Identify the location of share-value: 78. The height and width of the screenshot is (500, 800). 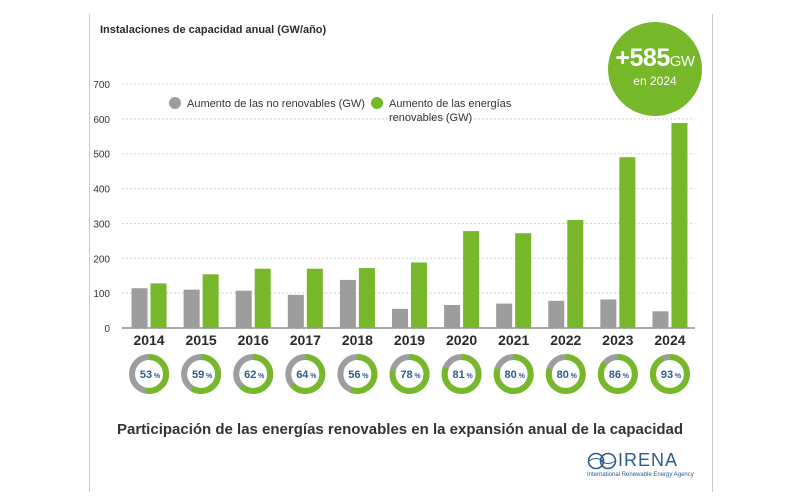
(406, 375).